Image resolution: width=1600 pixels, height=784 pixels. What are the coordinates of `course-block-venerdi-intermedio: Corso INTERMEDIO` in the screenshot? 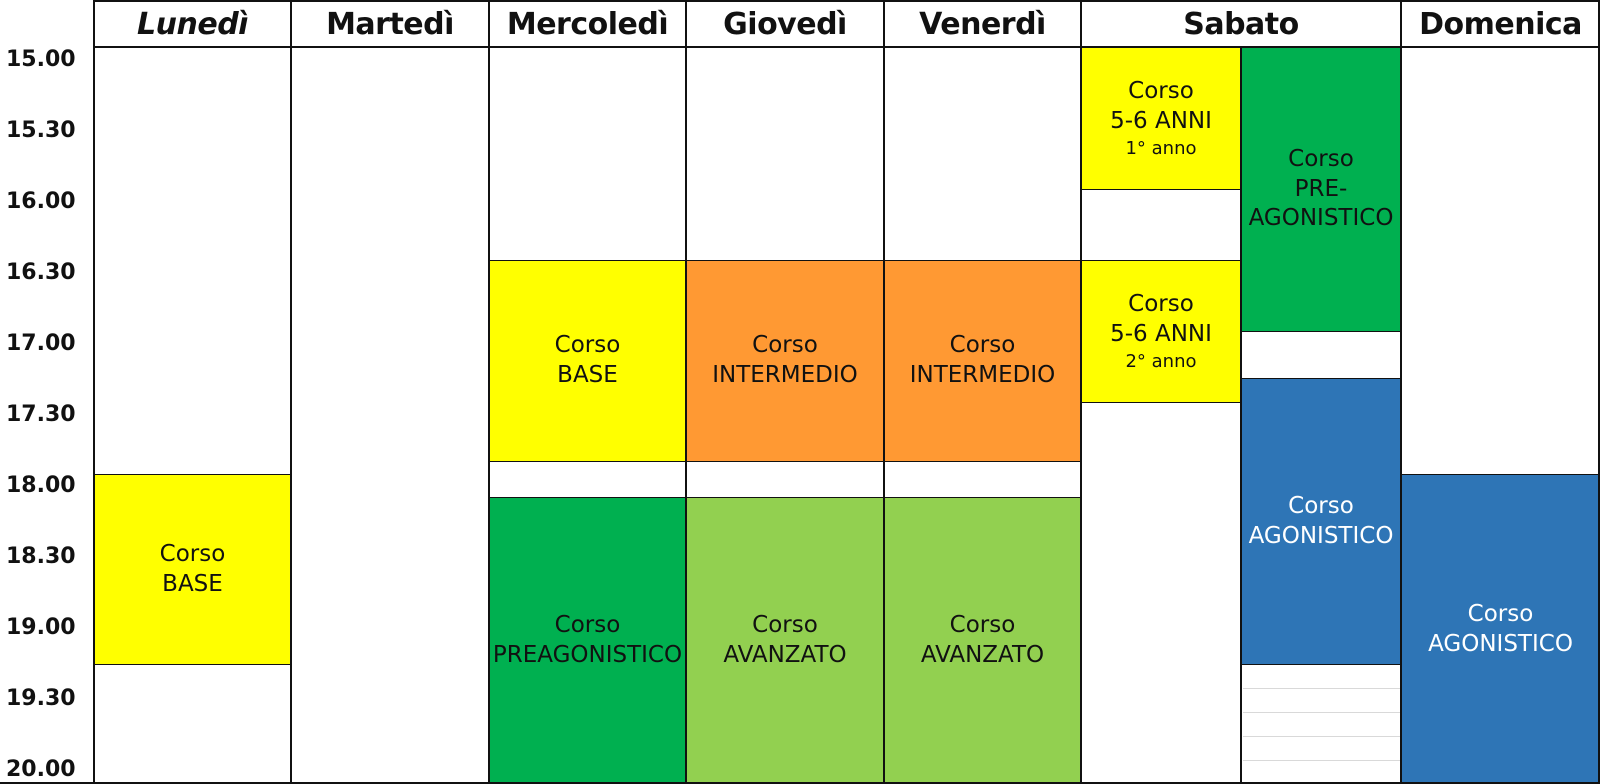 It's located at (982, 361).